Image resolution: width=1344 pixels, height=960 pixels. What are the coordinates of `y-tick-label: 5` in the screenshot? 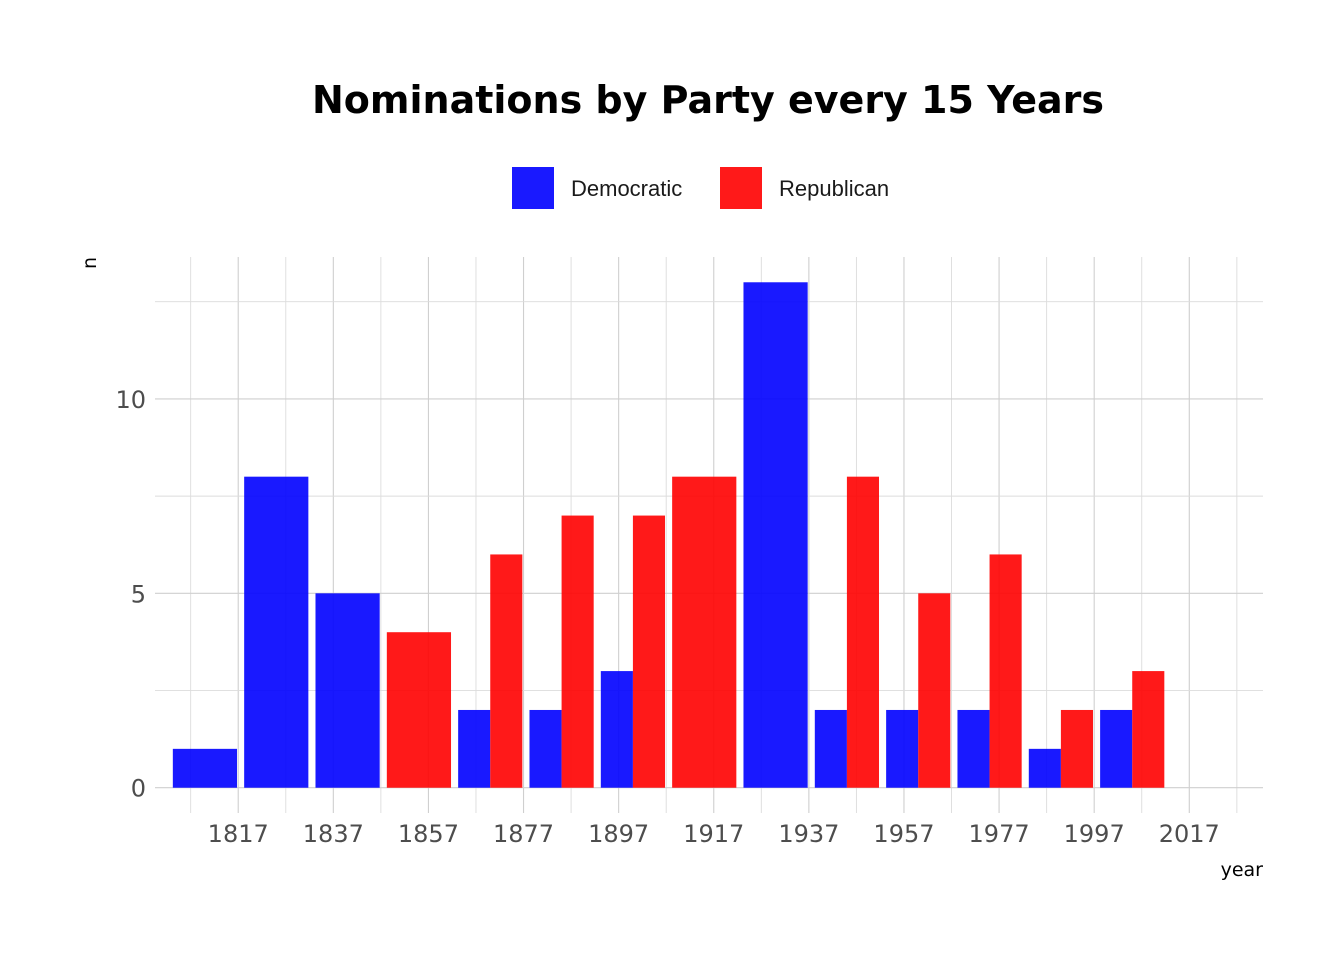 It's located at (138, 594).